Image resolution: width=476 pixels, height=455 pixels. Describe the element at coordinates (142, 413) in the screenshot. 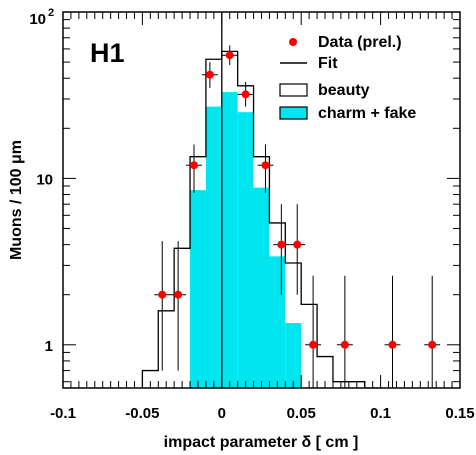

I see `x-tick-label: -0.05` at that location.